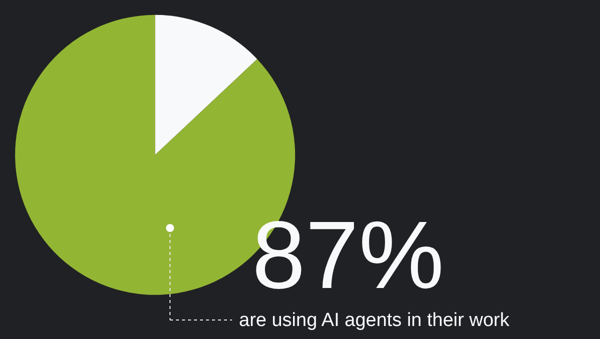 This screenshot has height=339, width=600. I want to click on text: are using AI agents in their work, so click(374, 320).